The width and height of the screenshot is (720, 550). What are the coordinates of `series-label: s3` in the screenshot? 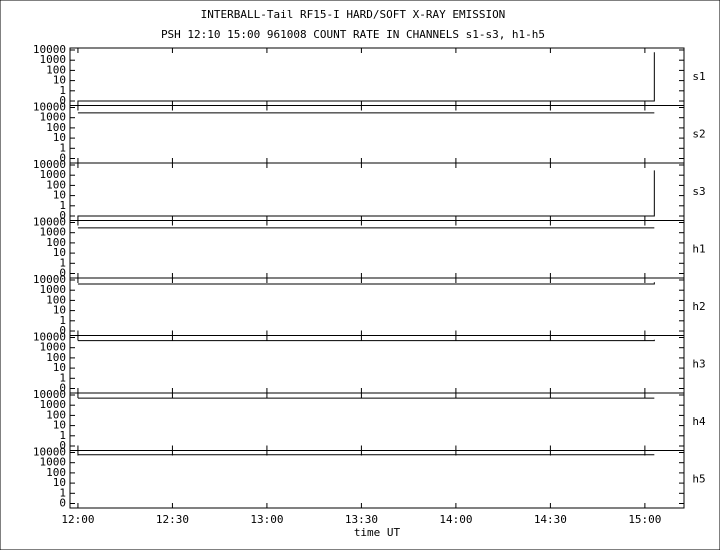 It's located at (698, 191).